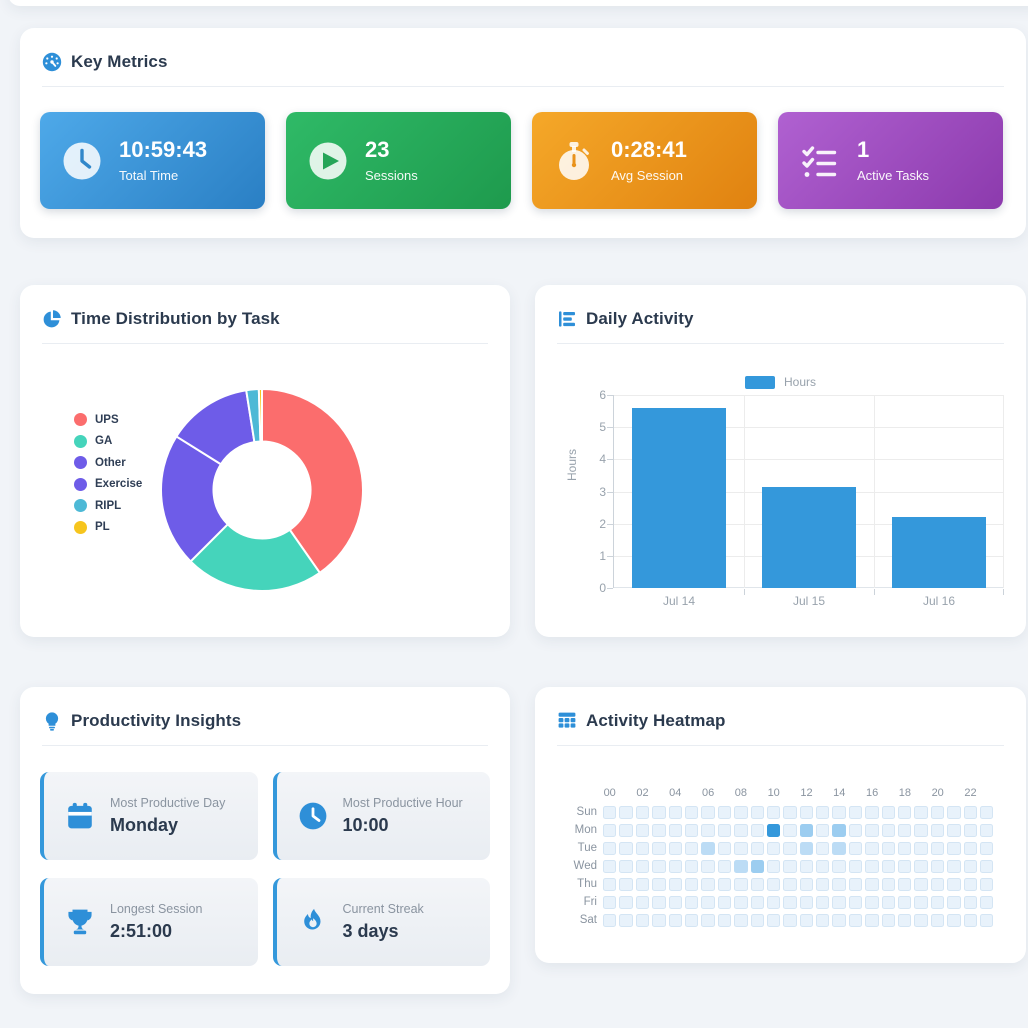 Image resolution: width=1028 pixels, height=1028 pixels. Describe the element at coordinates (108, 462) in the screenshot. I see `legend-item: Other` at that location.